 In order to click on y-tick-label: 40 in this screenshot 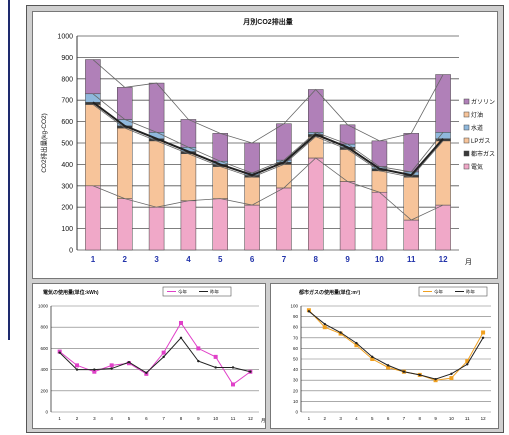, I will do `click(296, 369)`.